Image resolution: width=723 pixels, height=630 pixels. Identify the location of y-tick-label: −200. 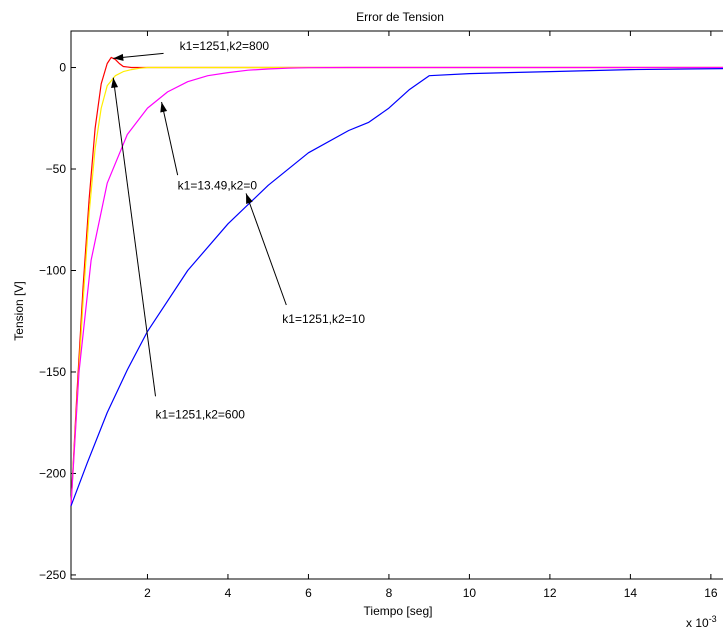
(52, 473).